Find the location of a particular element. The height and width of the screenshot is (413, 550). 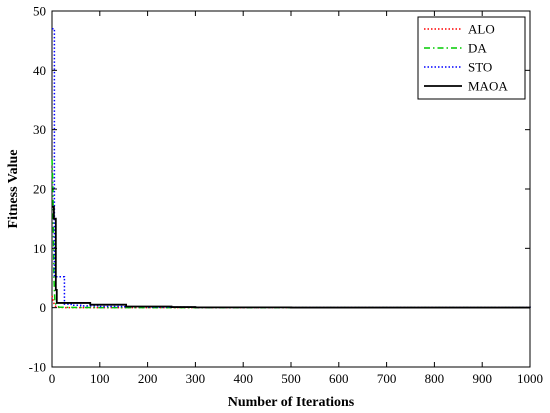

y-tick-label: -10 is located at coordinates (37, 367).